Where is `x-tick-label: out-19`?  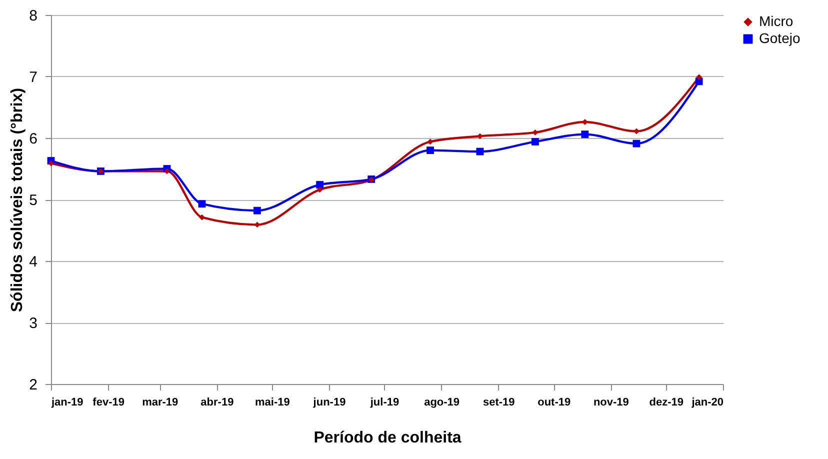
x-tick-label: out-19 is located at coordinates (554, 402).